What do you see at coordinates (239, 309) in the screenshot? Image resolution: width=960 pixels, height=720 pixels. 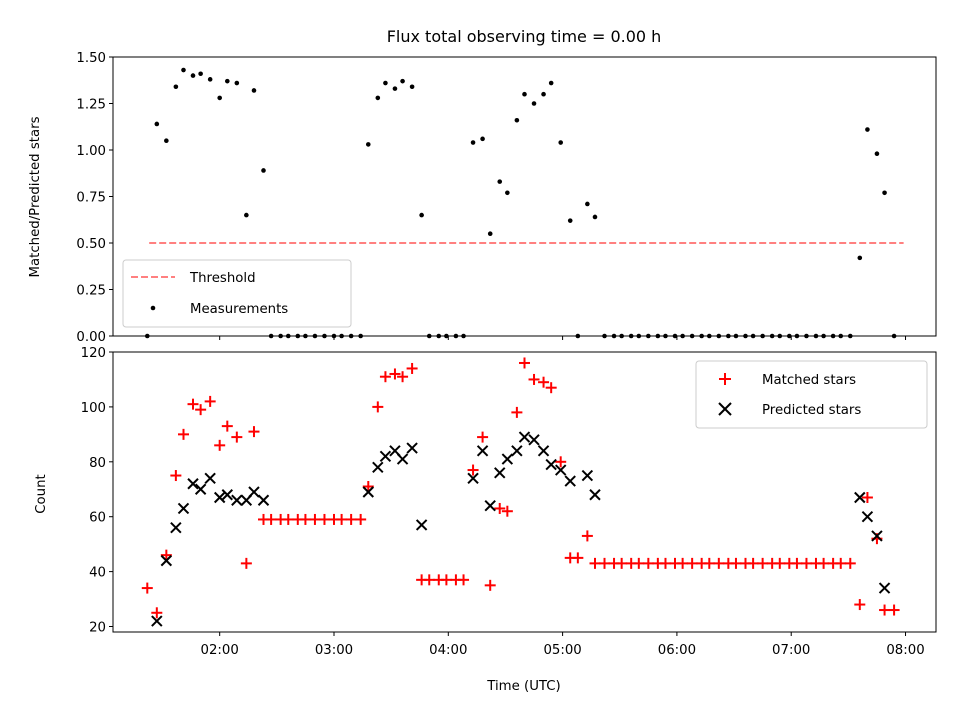 I see `legend-measurements-label: Measurements` at bounding box center [239, 309].